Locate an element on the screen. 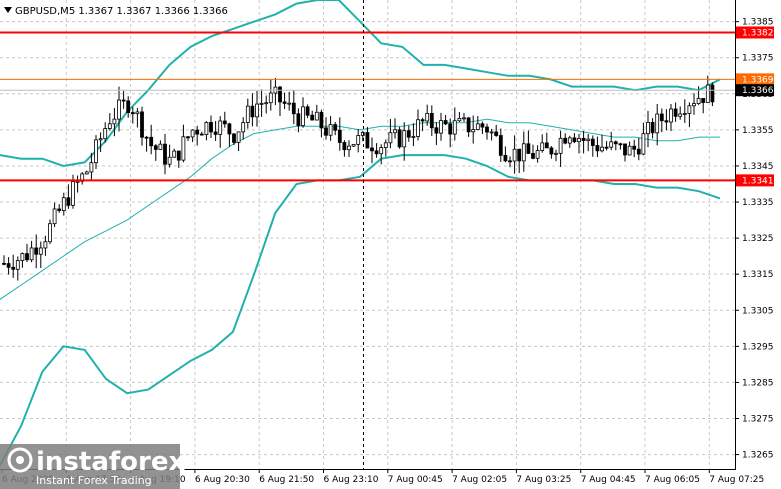  level-price-tag is located at coordinates (755, 180).